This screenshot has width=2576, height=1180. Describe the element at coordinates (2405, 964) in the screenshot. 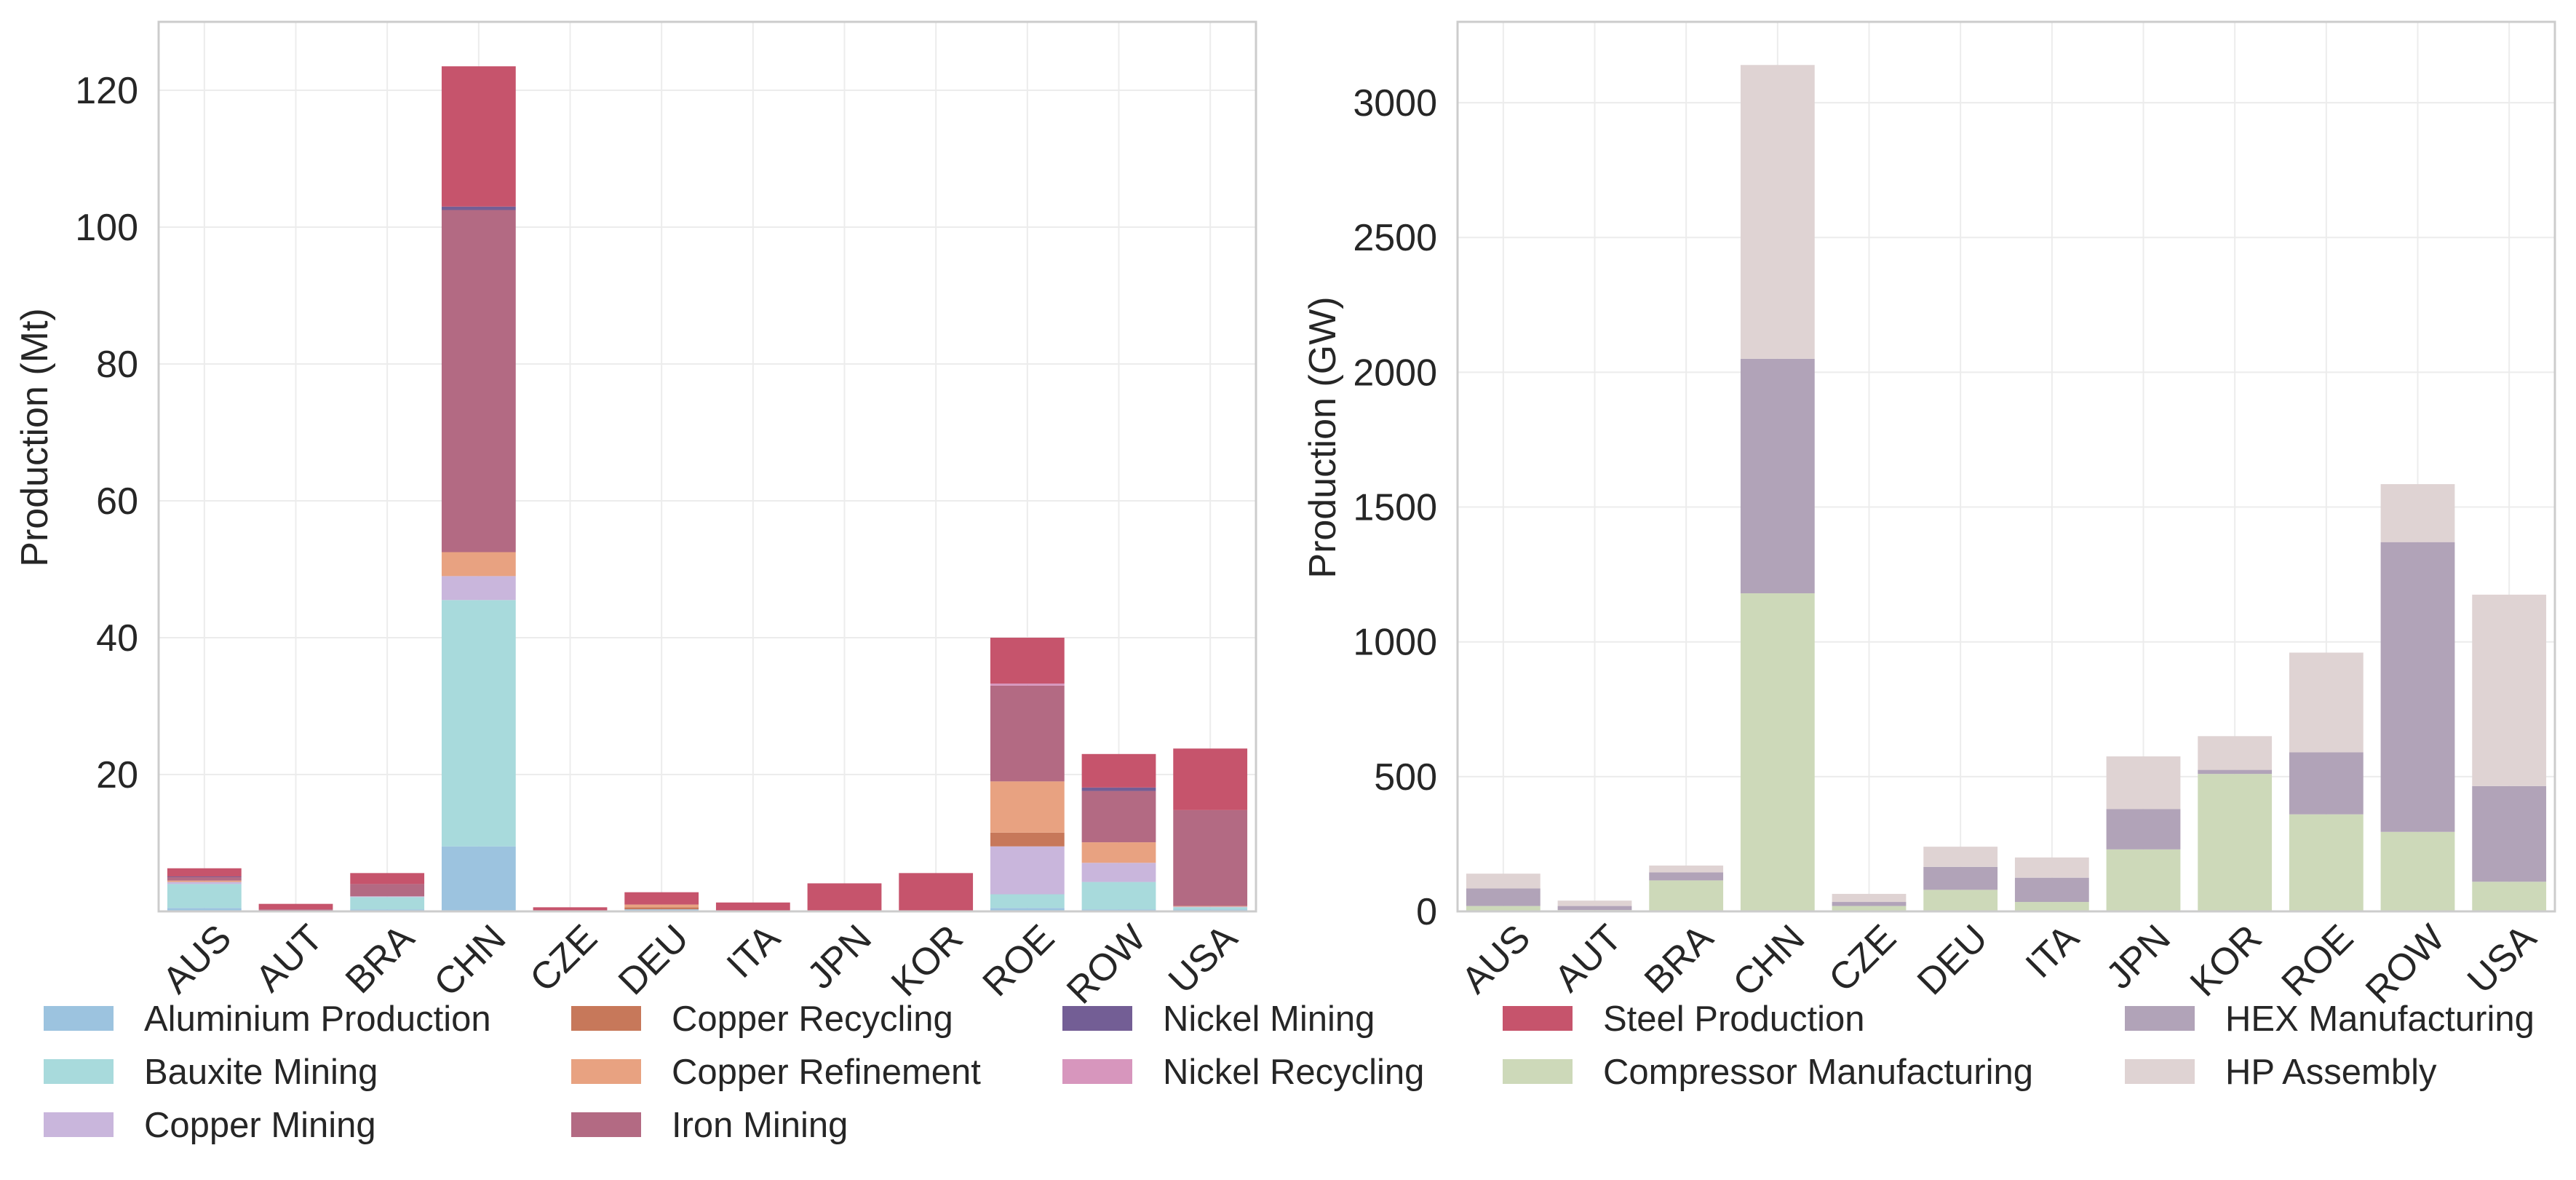

I see `gw-xtick-row: ROW` at that location.